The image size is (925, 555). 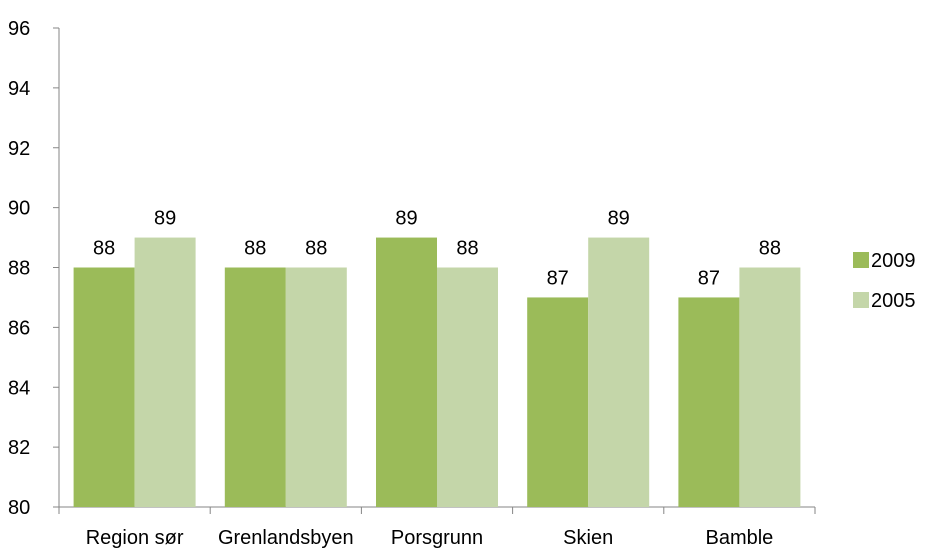 What do you see at coordinates (709, 278) in the screenshot?
I see `data-label-2009-5: 87` at bounding box center [709, 278].